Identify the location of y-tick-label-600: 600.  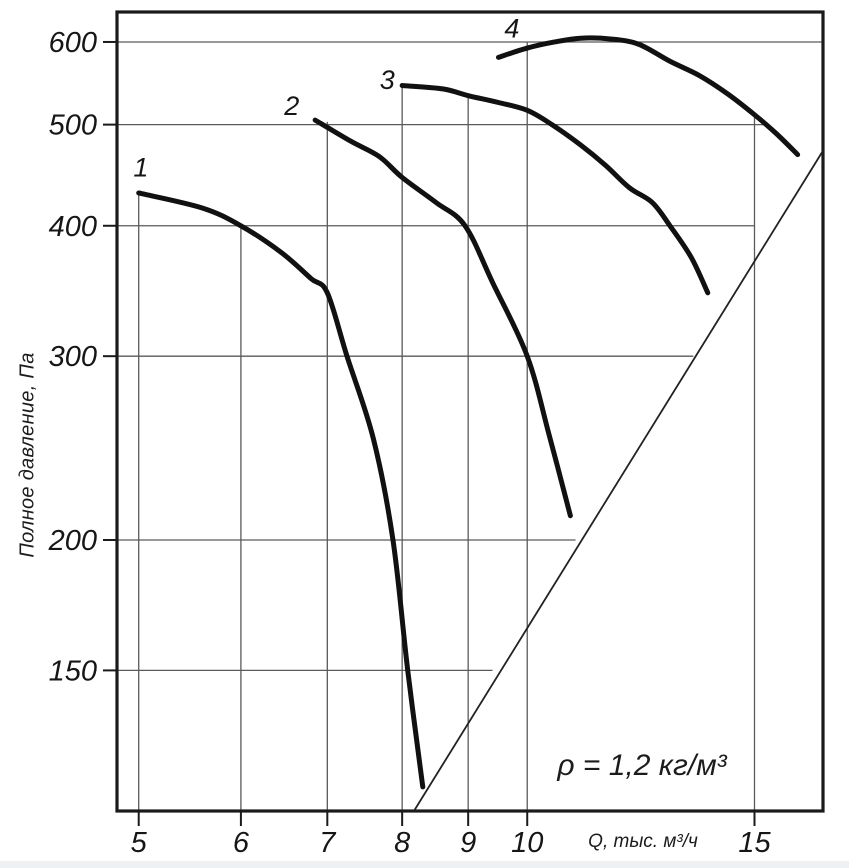
(73, 43).